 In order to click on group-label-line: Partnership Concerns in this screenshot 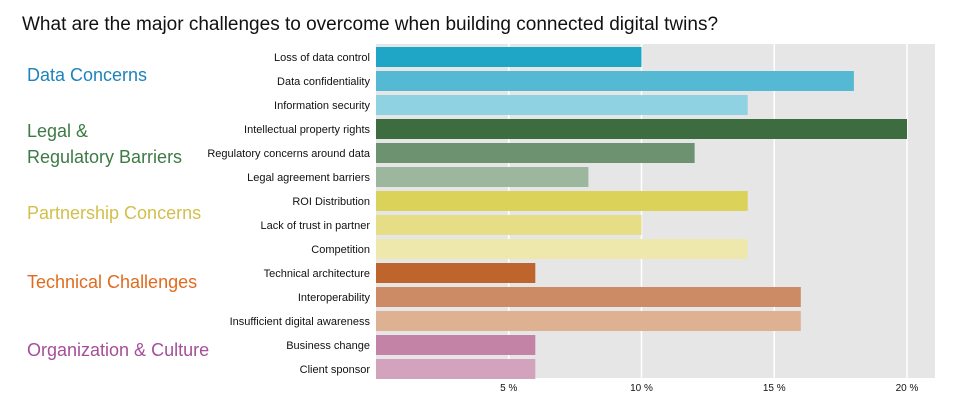, I will do `click(114, 213)`.